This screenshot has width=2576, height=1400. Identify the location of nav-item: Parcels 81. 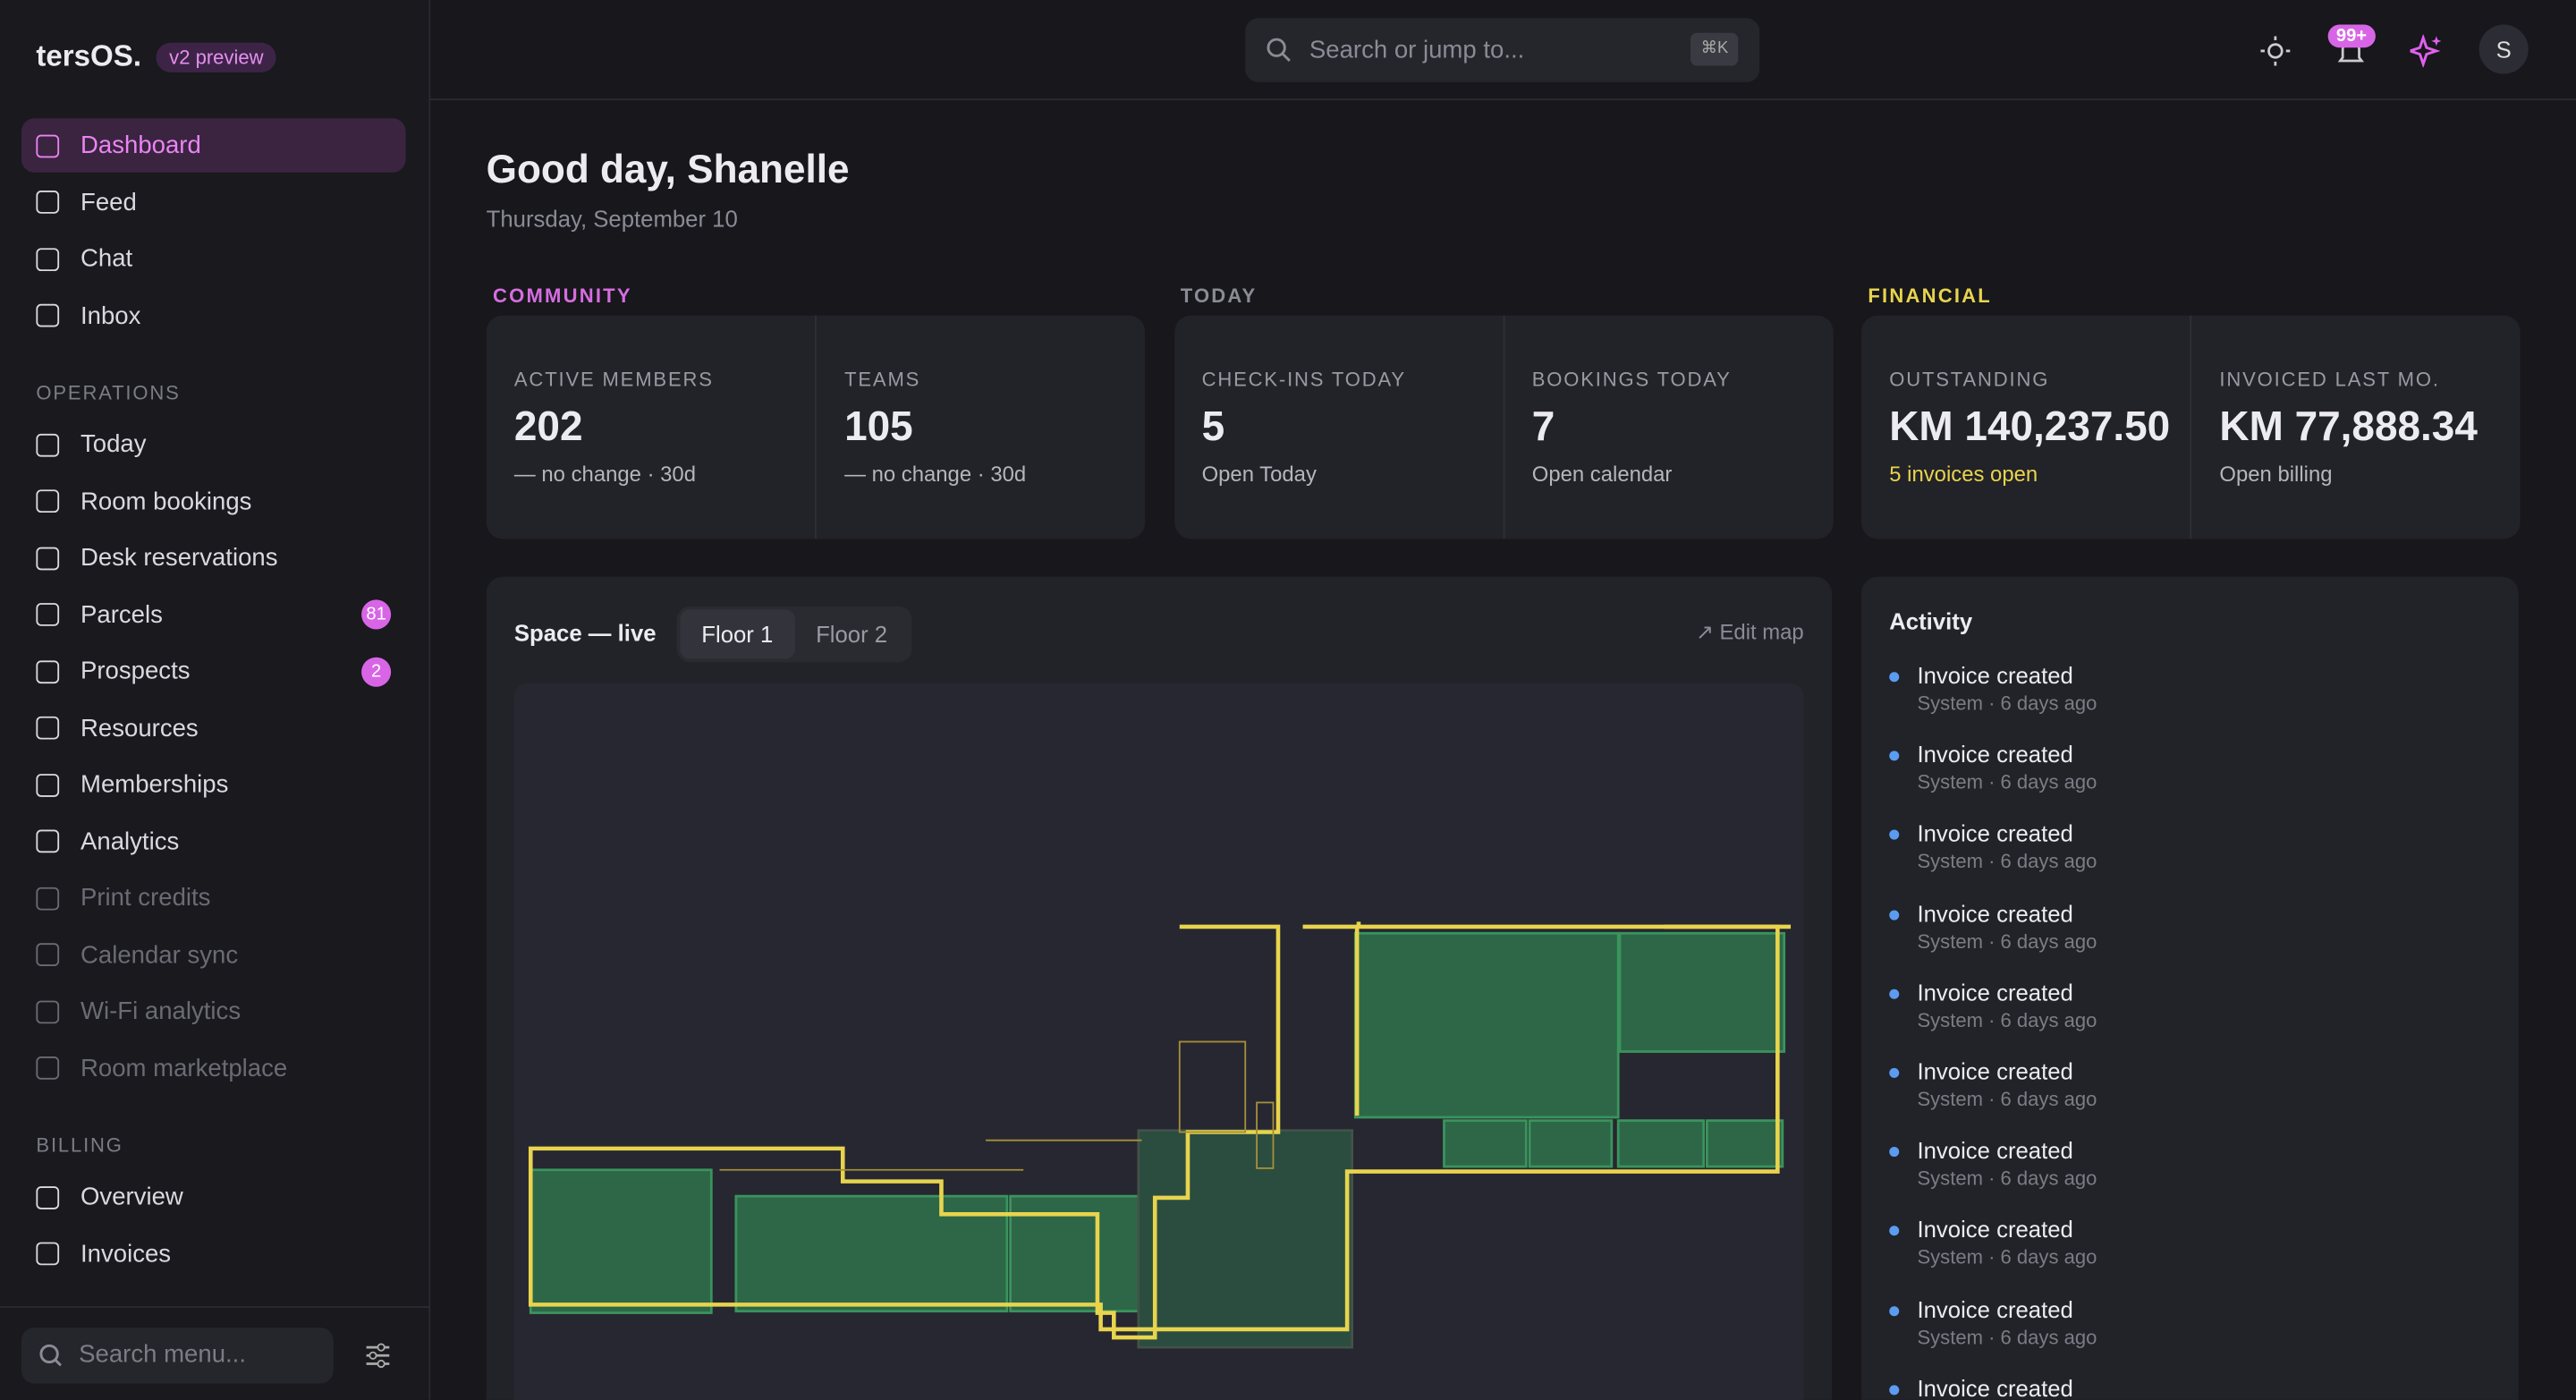
(213, 615).